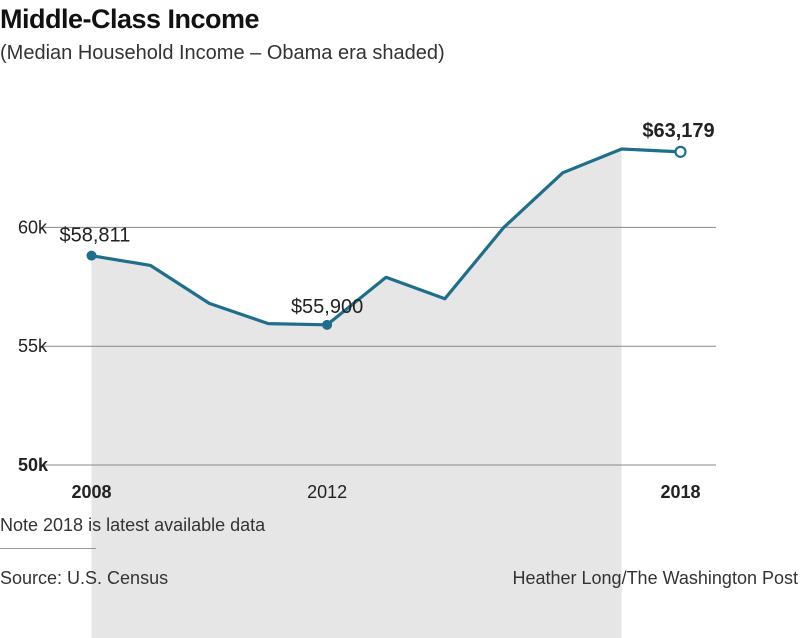 This screenshot has height=638, width=800. I want to click on data-label: $55,900, so click(327, 307).